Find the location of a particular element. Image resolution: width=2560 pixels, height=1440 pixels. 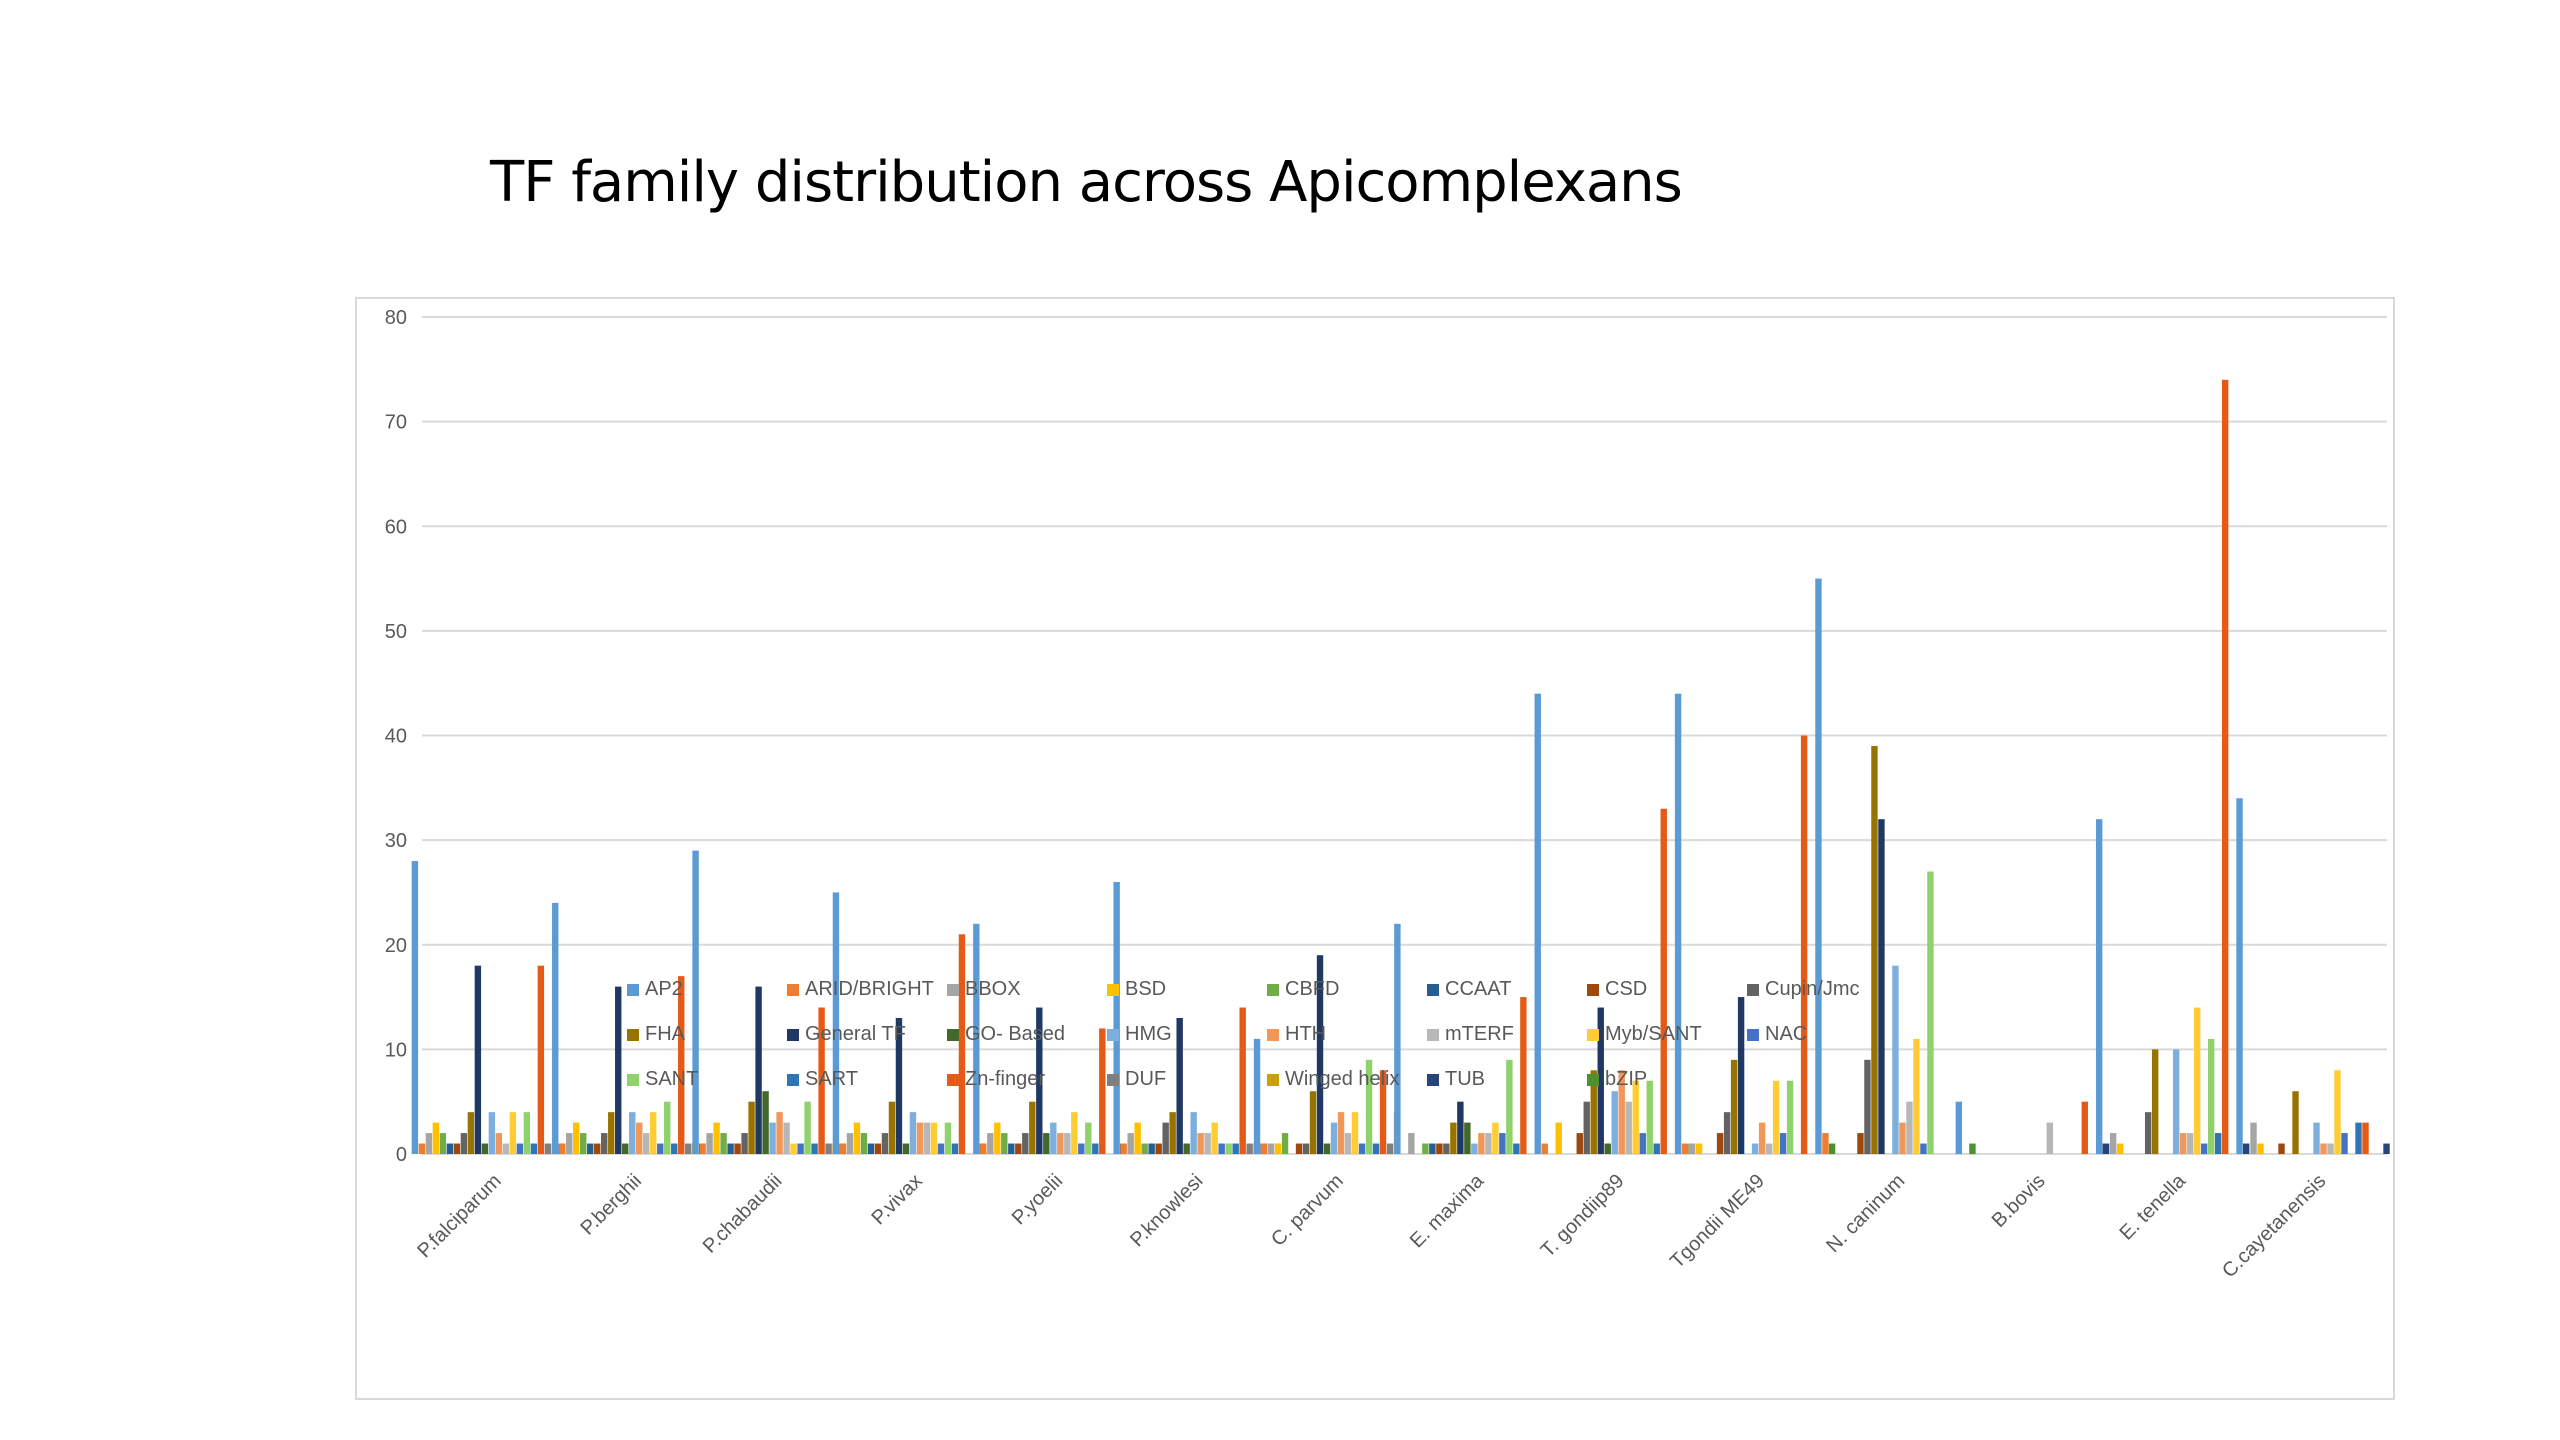

legend-item: HMG is located at coordinates (1139, 1034).